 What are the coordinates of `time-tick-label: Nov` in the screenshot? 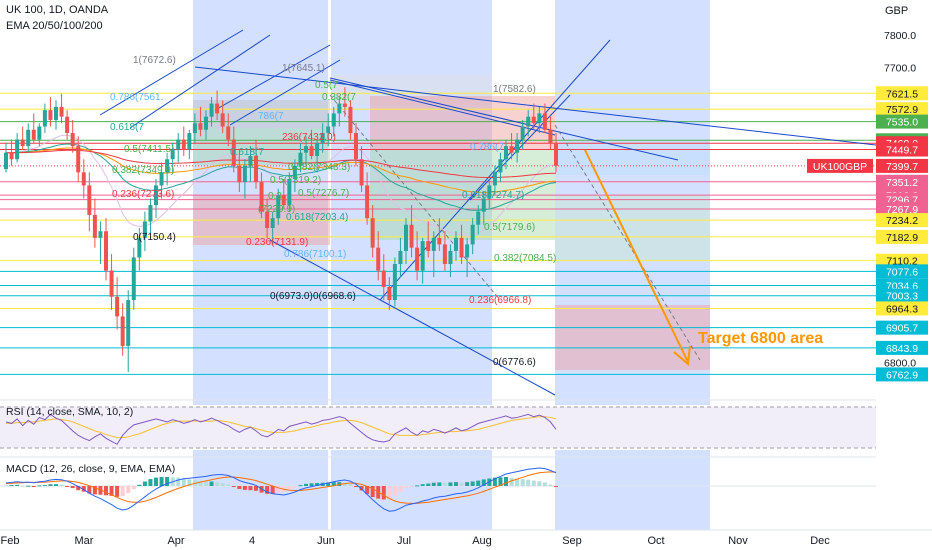 It's located at (738, 541).